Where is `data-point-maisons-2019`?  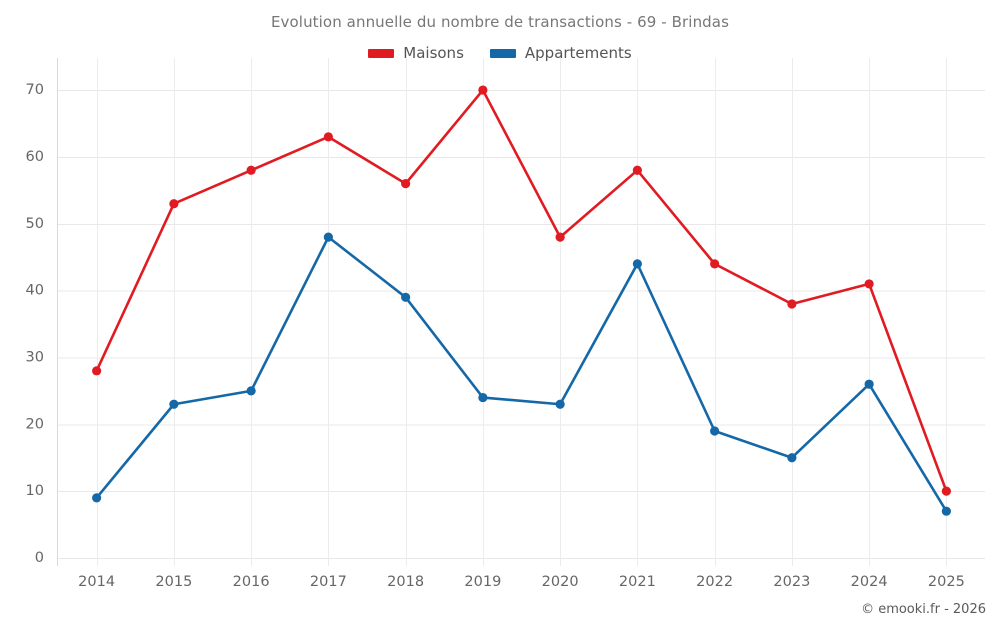
data-point-maisons-2019 is located at coordinates (483, 90).